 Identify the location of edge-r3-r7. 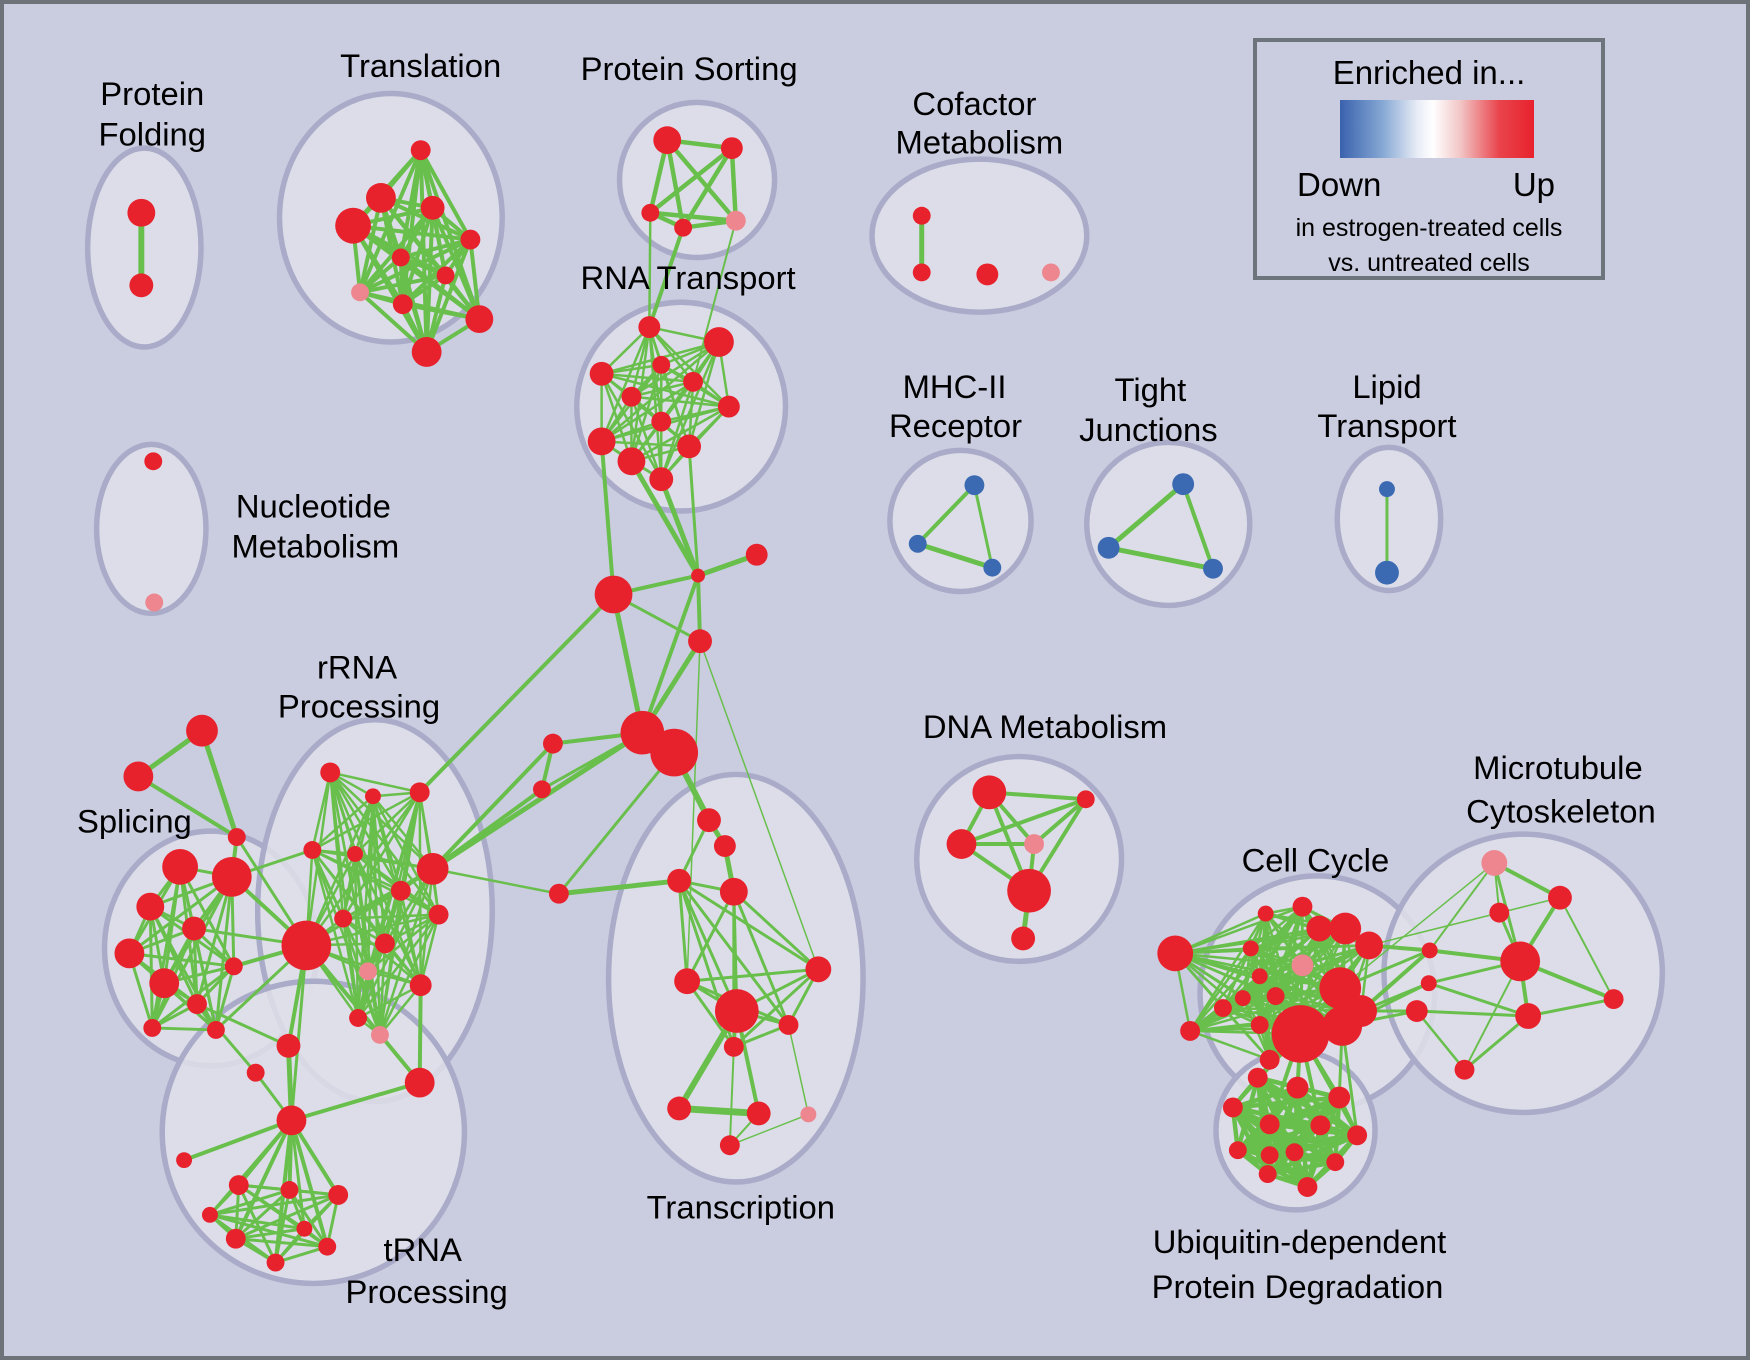
(665, 390).